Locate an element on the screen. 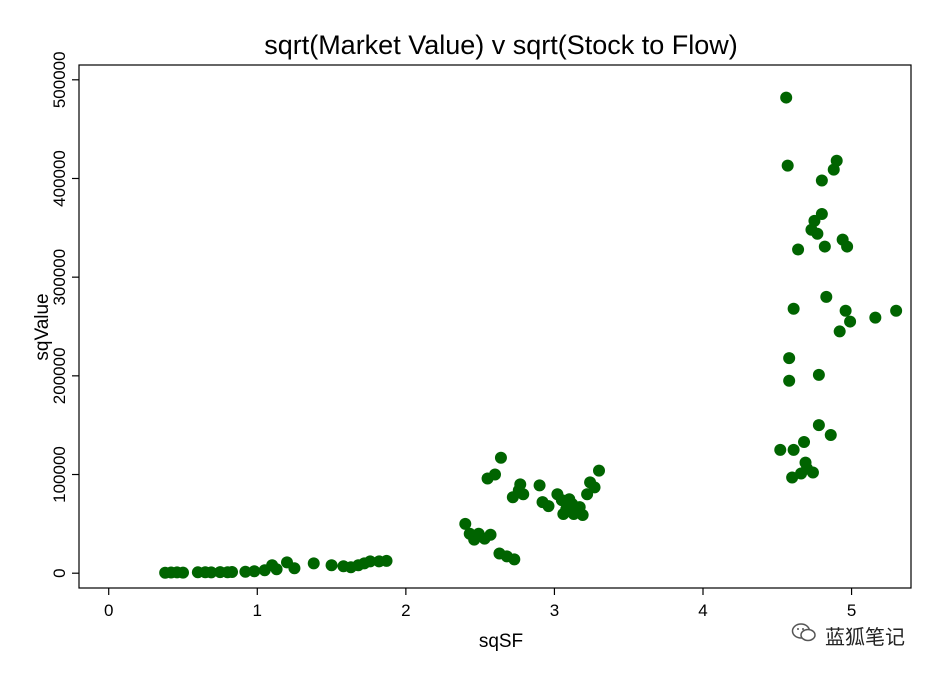  watermark-text: 蓝狐笔记 is located at coordinates (865, 637).